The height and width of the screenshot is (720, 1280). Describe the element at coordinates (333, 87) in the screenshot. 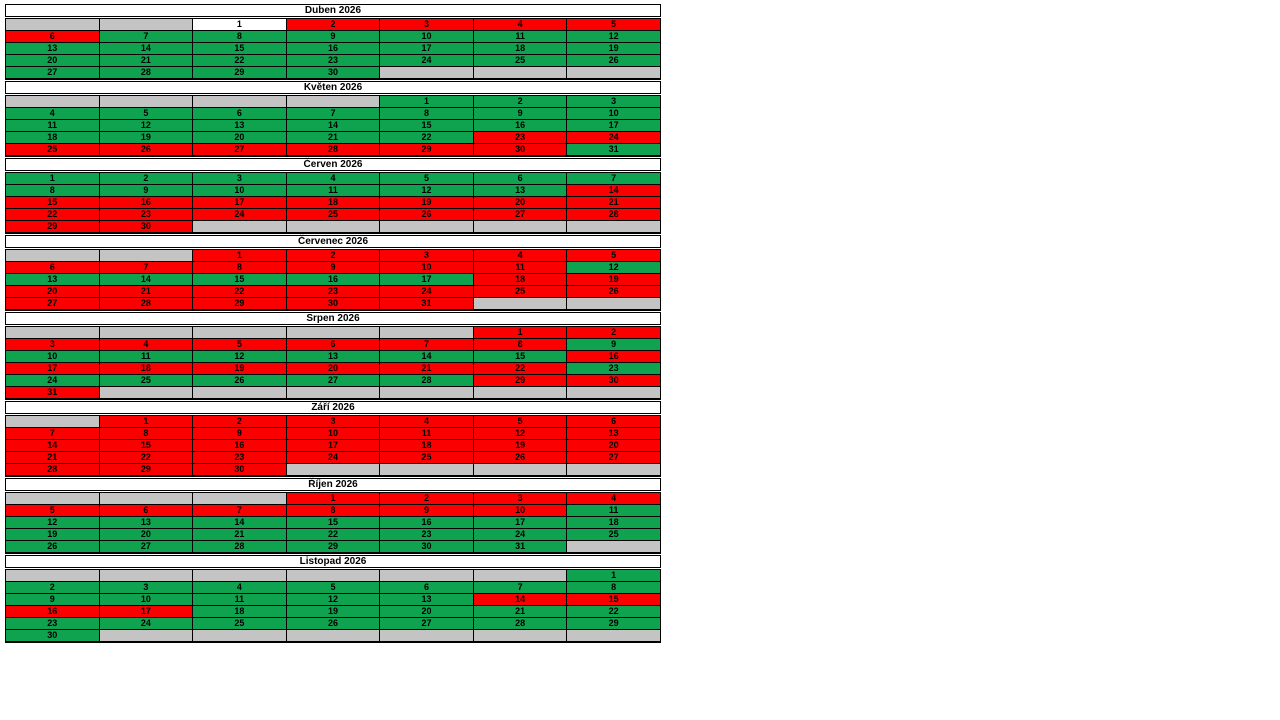

I see `month-title: Květen 2026` at that location.